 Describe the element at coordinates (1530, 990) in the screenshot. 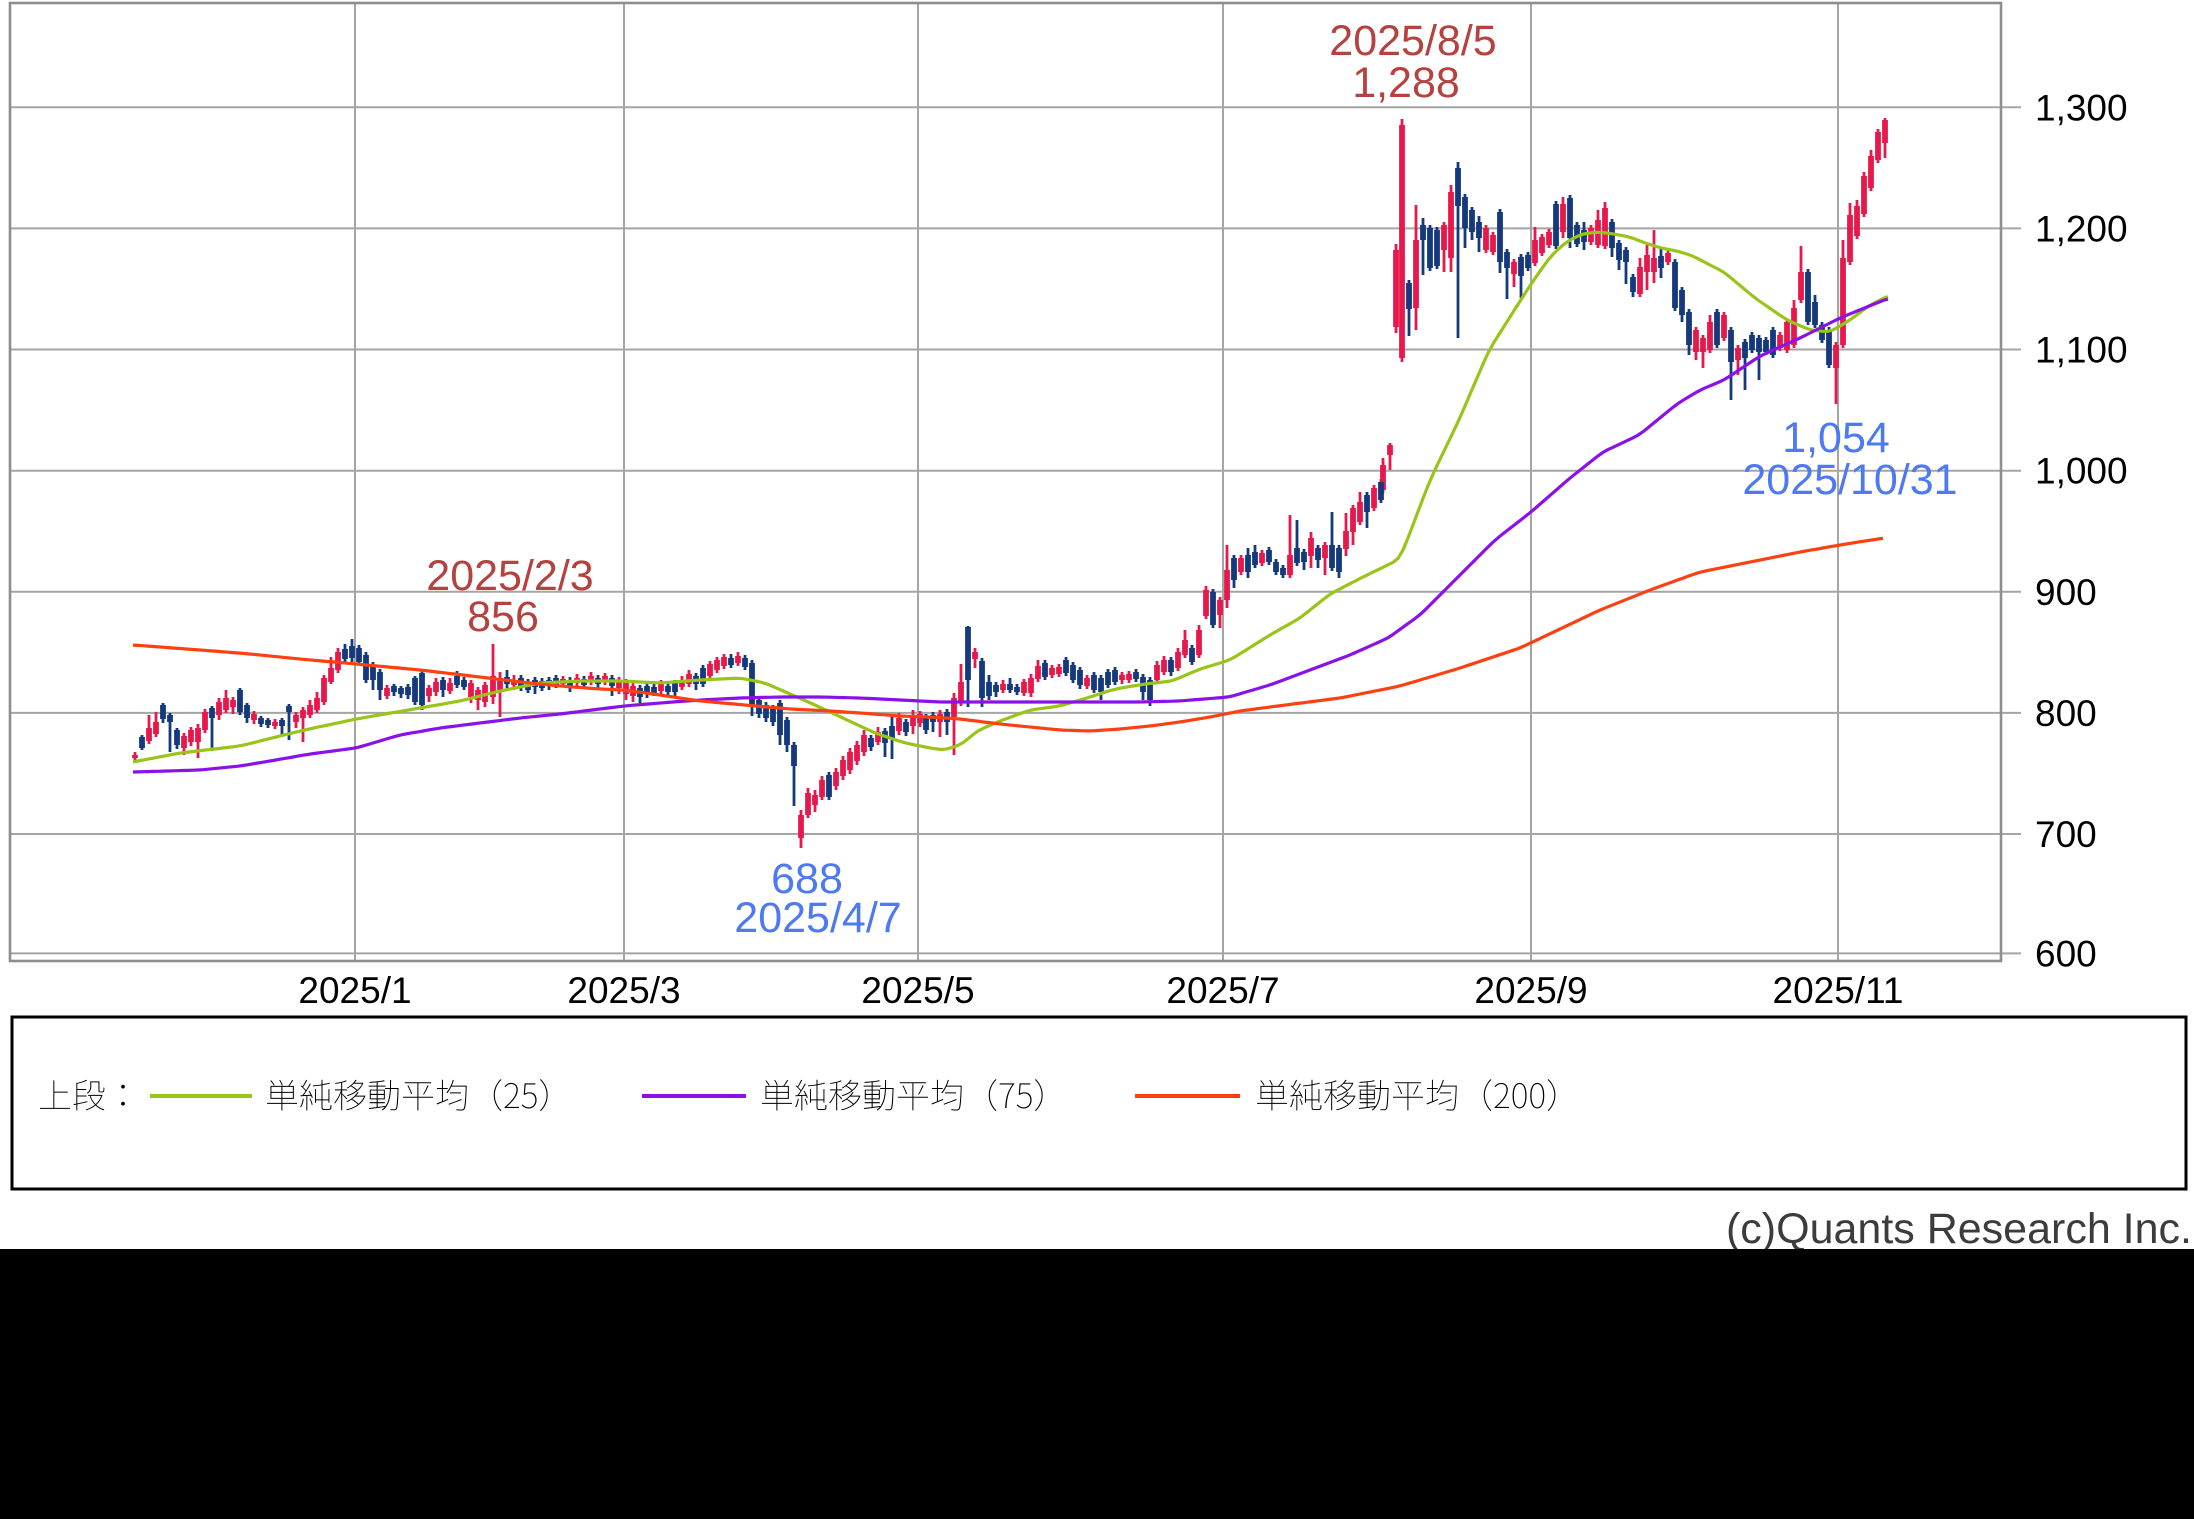

I see `svg-text: 2025/9` at that location.